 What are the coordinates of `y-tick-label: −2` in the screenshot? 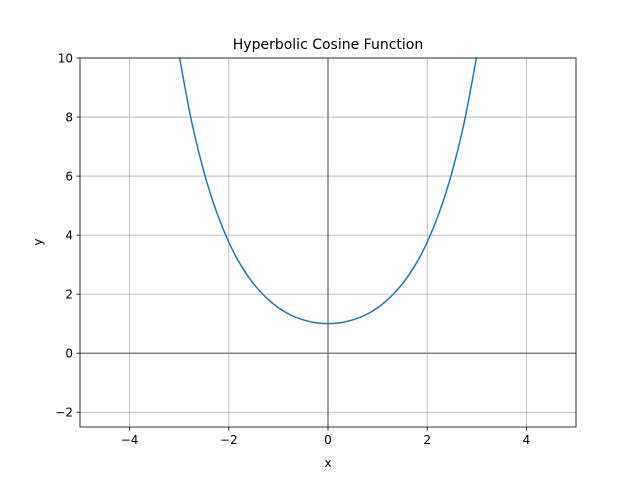 It's located at (64, 413).